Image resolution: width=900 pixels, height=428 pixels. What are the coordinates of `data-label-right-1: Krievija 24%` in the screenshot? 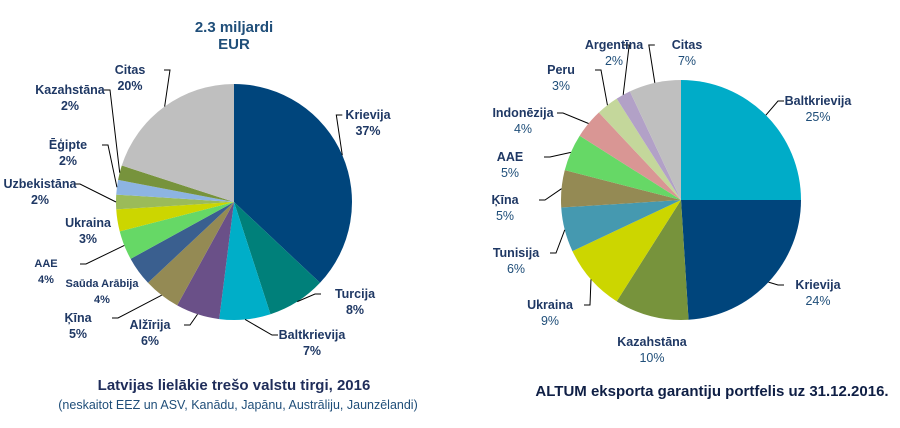 It's located at (817, 293).